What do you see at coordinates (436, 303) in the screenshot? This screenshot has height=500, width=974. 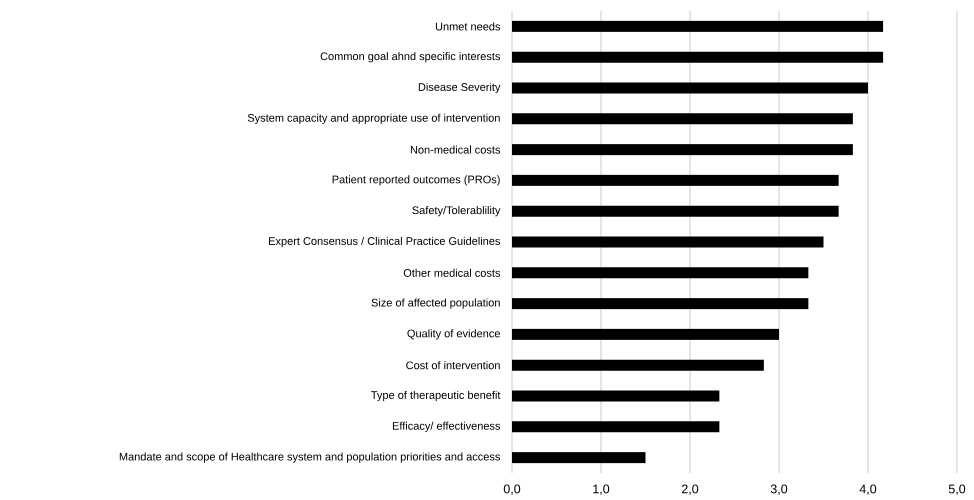 I see `y-tick-label: Size of affected population` at bounding box center [436, 303].